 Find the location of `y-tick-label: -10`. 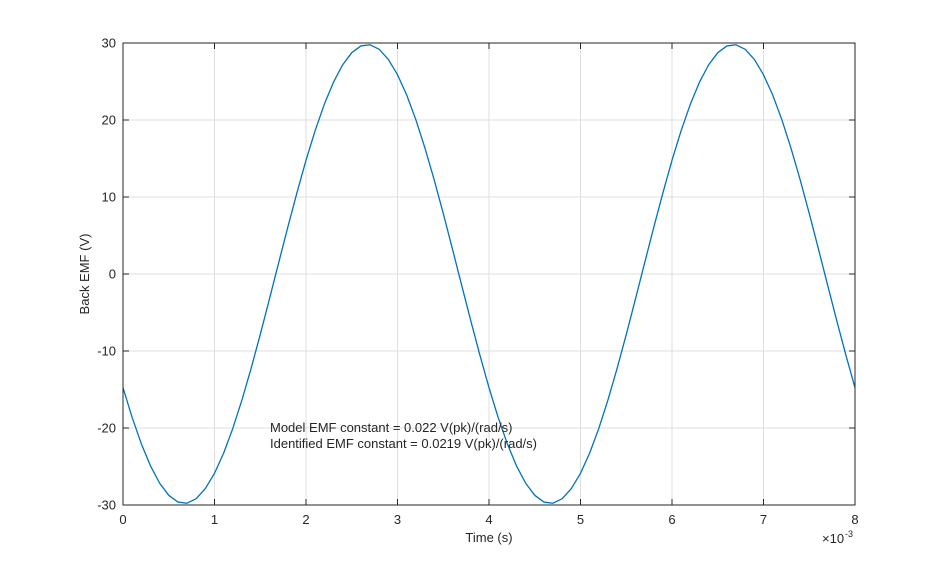

y-tick-label: -10 is located at coordinates (106, 351).